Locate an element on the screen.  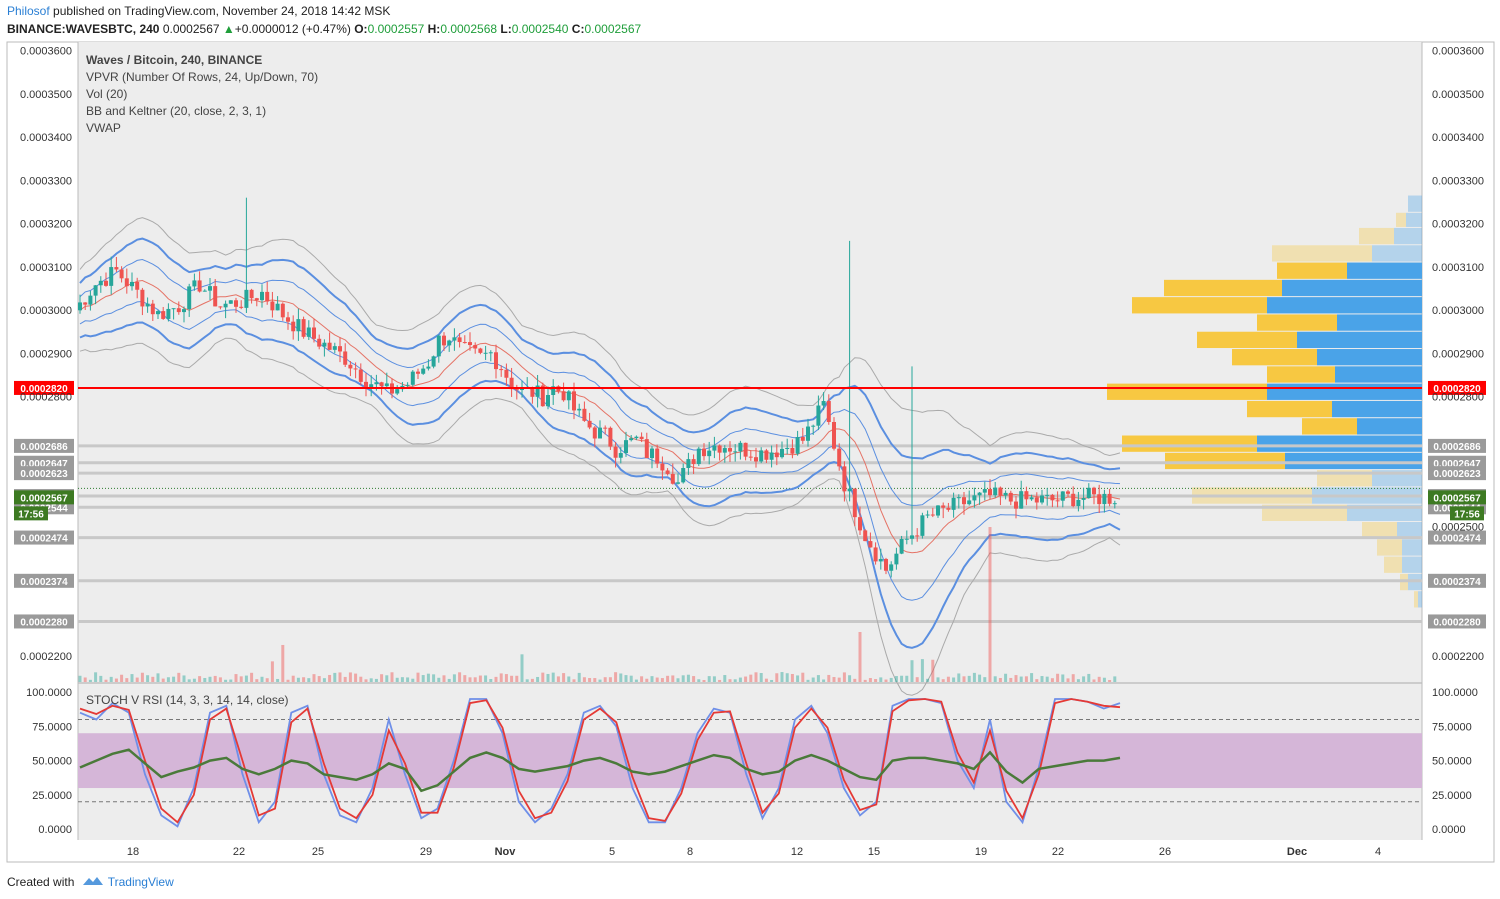
x-tick: 18 is located at coordinates (133, 852).